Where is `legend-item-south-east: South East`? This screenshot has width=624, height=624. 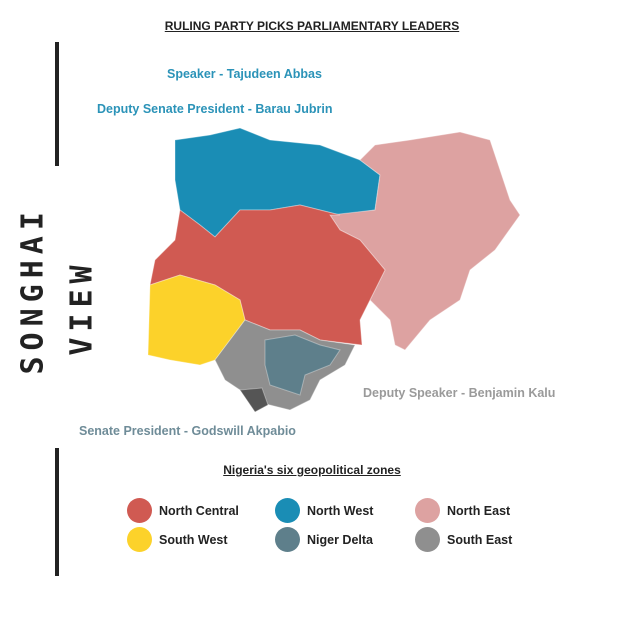
legend-item-south-east: South East is located at coordinates (463, 539).